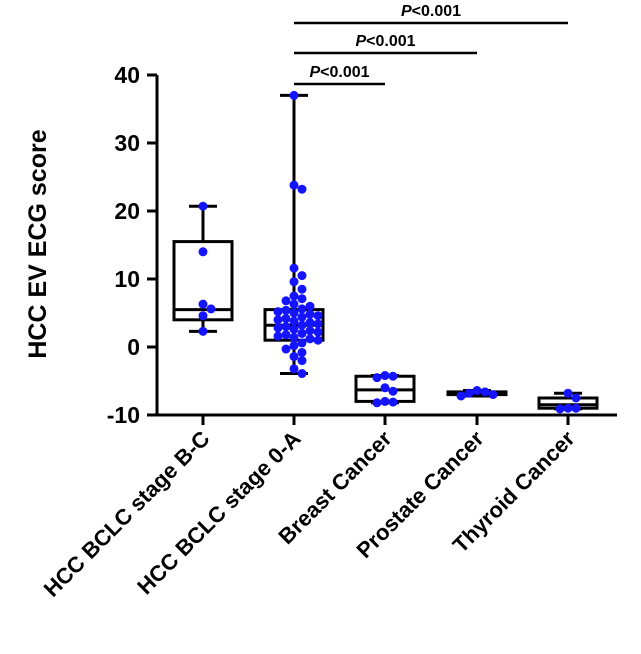  I want to click on y-axis-label: HCC EV ECG score, so click(38, 243).